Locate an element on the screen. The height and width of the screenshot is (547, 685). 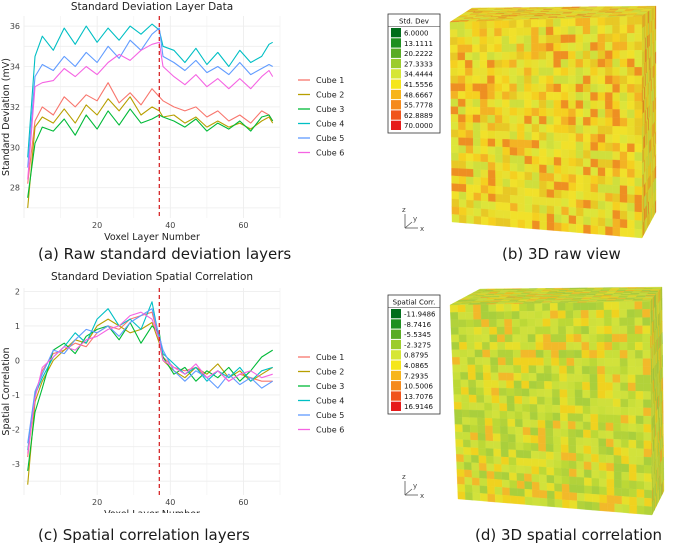
y-tick-label: -1 is located at coordinates (16, 395).